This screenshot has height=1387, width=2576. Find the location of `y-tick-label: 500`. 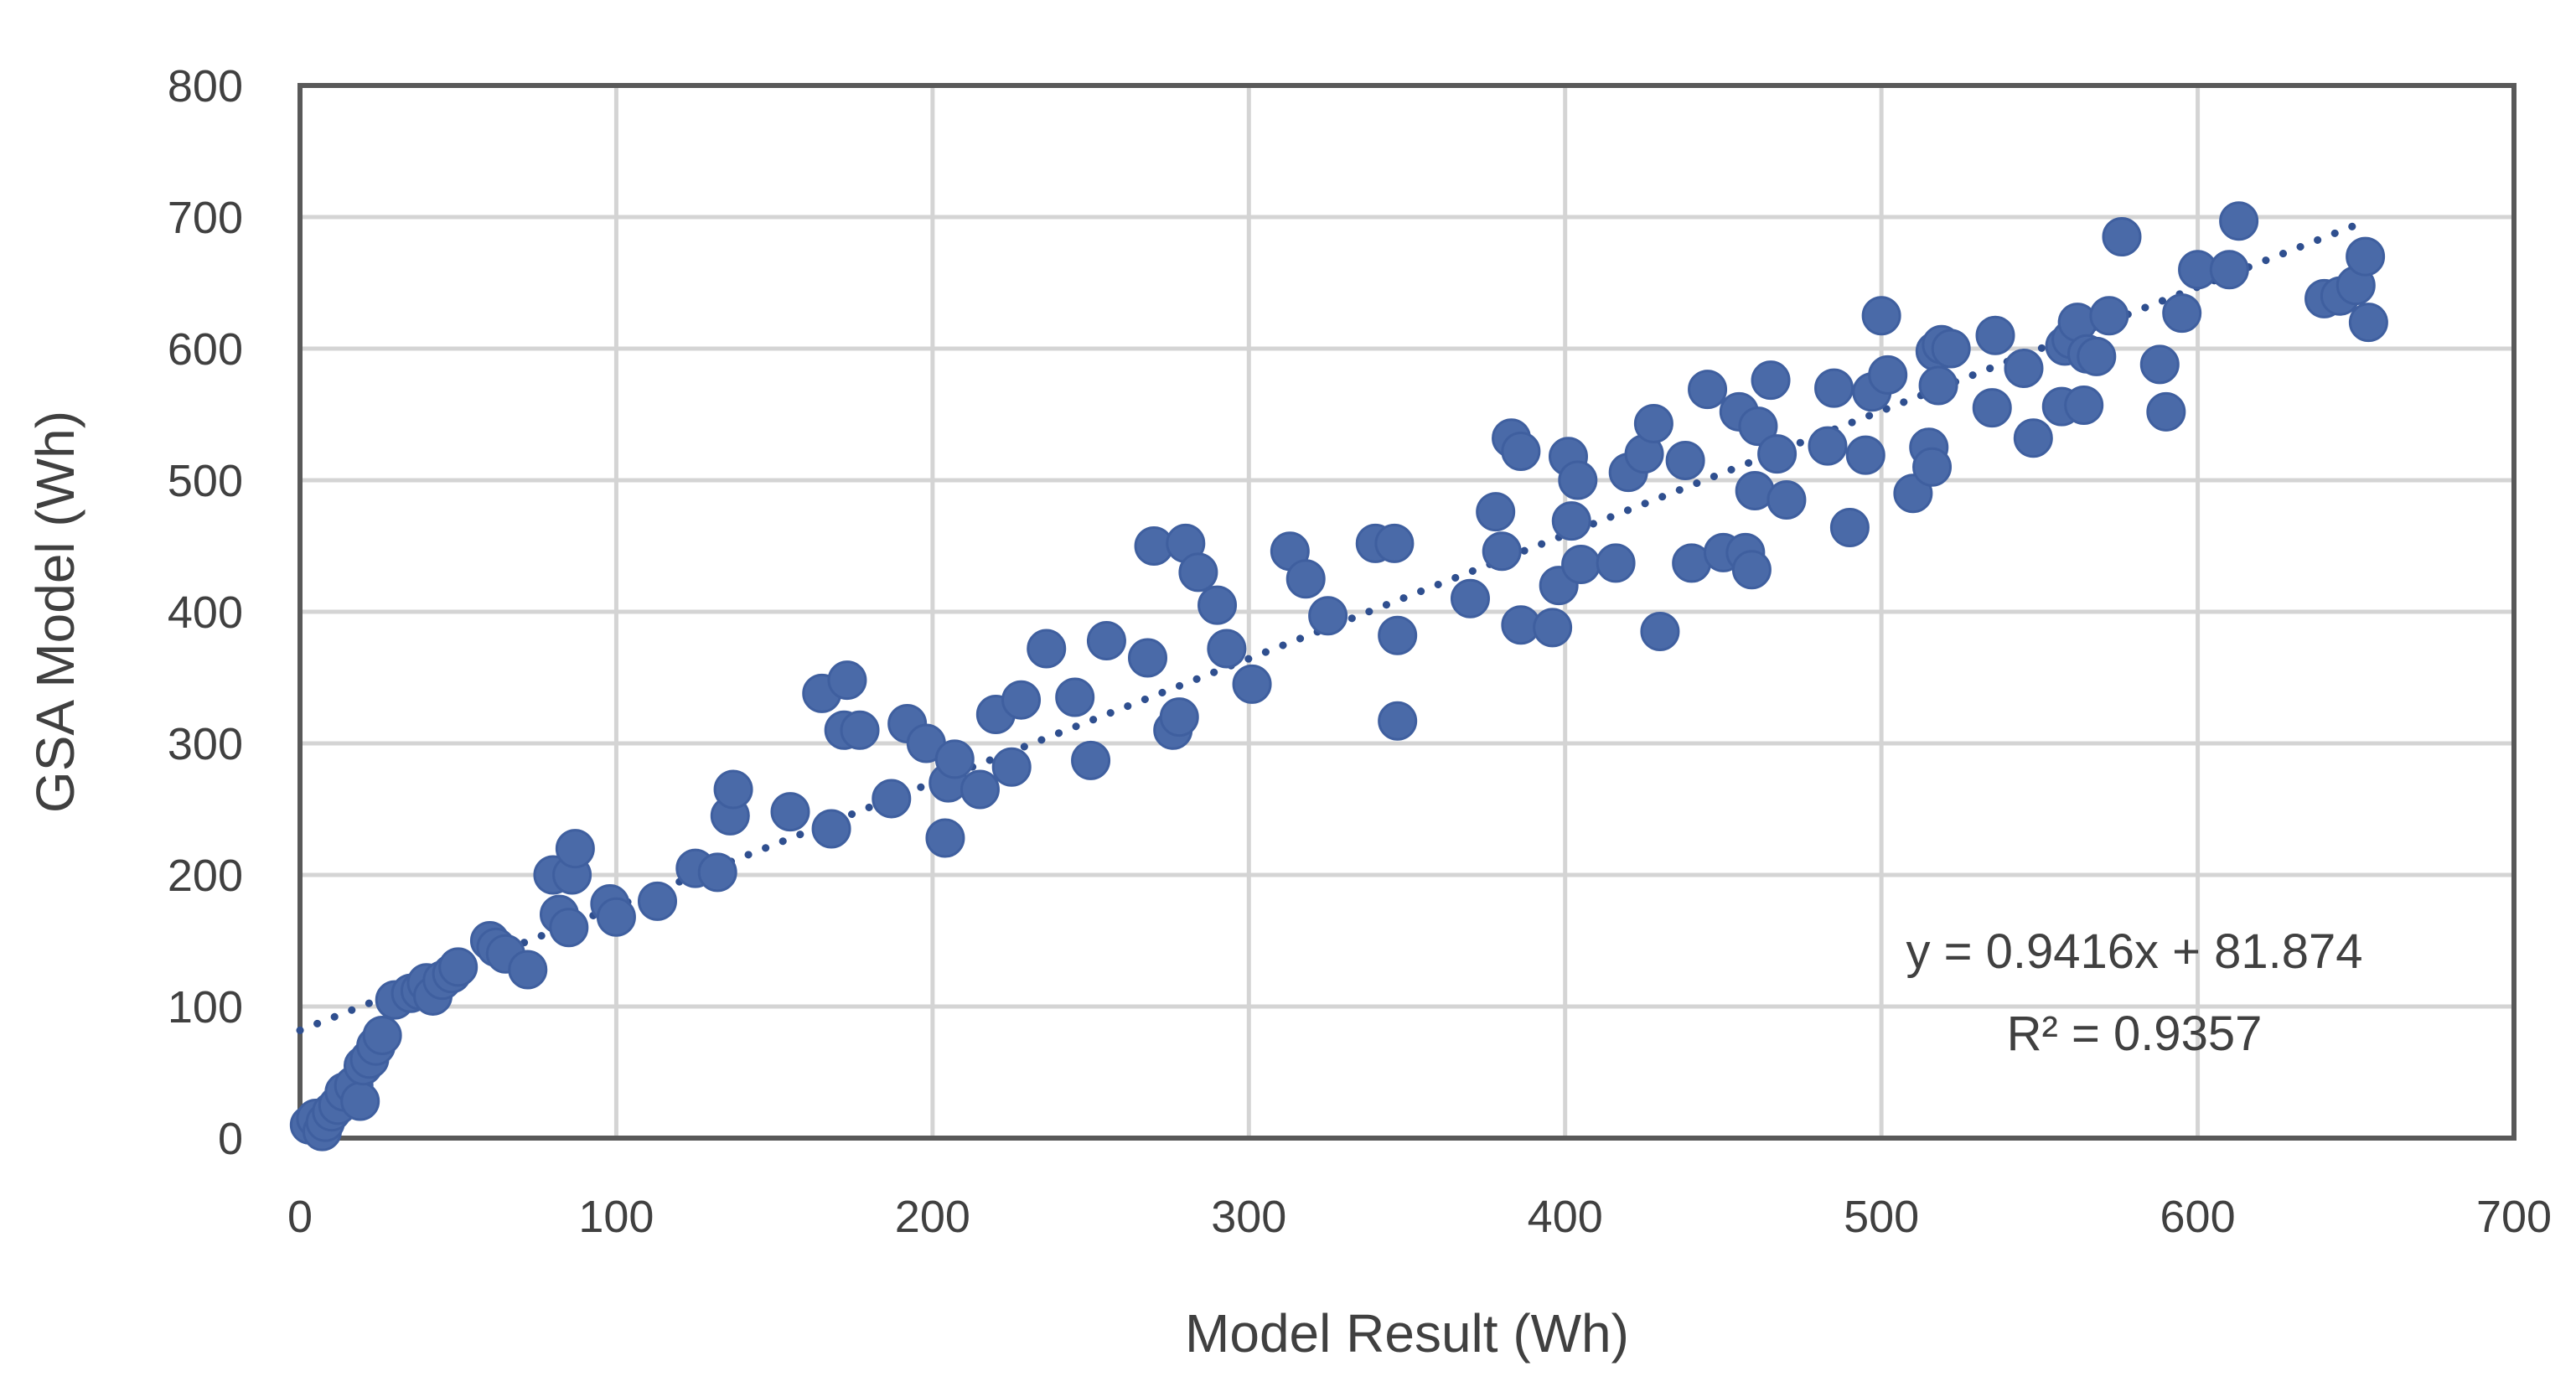

y-tick-label: 500 is located at coordinates (205, 481).